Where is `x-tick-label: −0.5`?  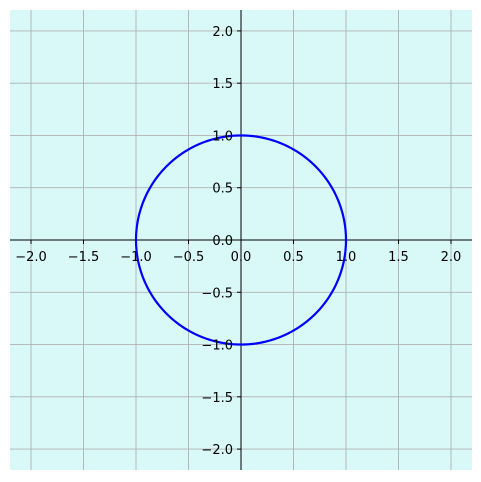 x-tick-label: −0.5 is located at coordinates (189, 257).